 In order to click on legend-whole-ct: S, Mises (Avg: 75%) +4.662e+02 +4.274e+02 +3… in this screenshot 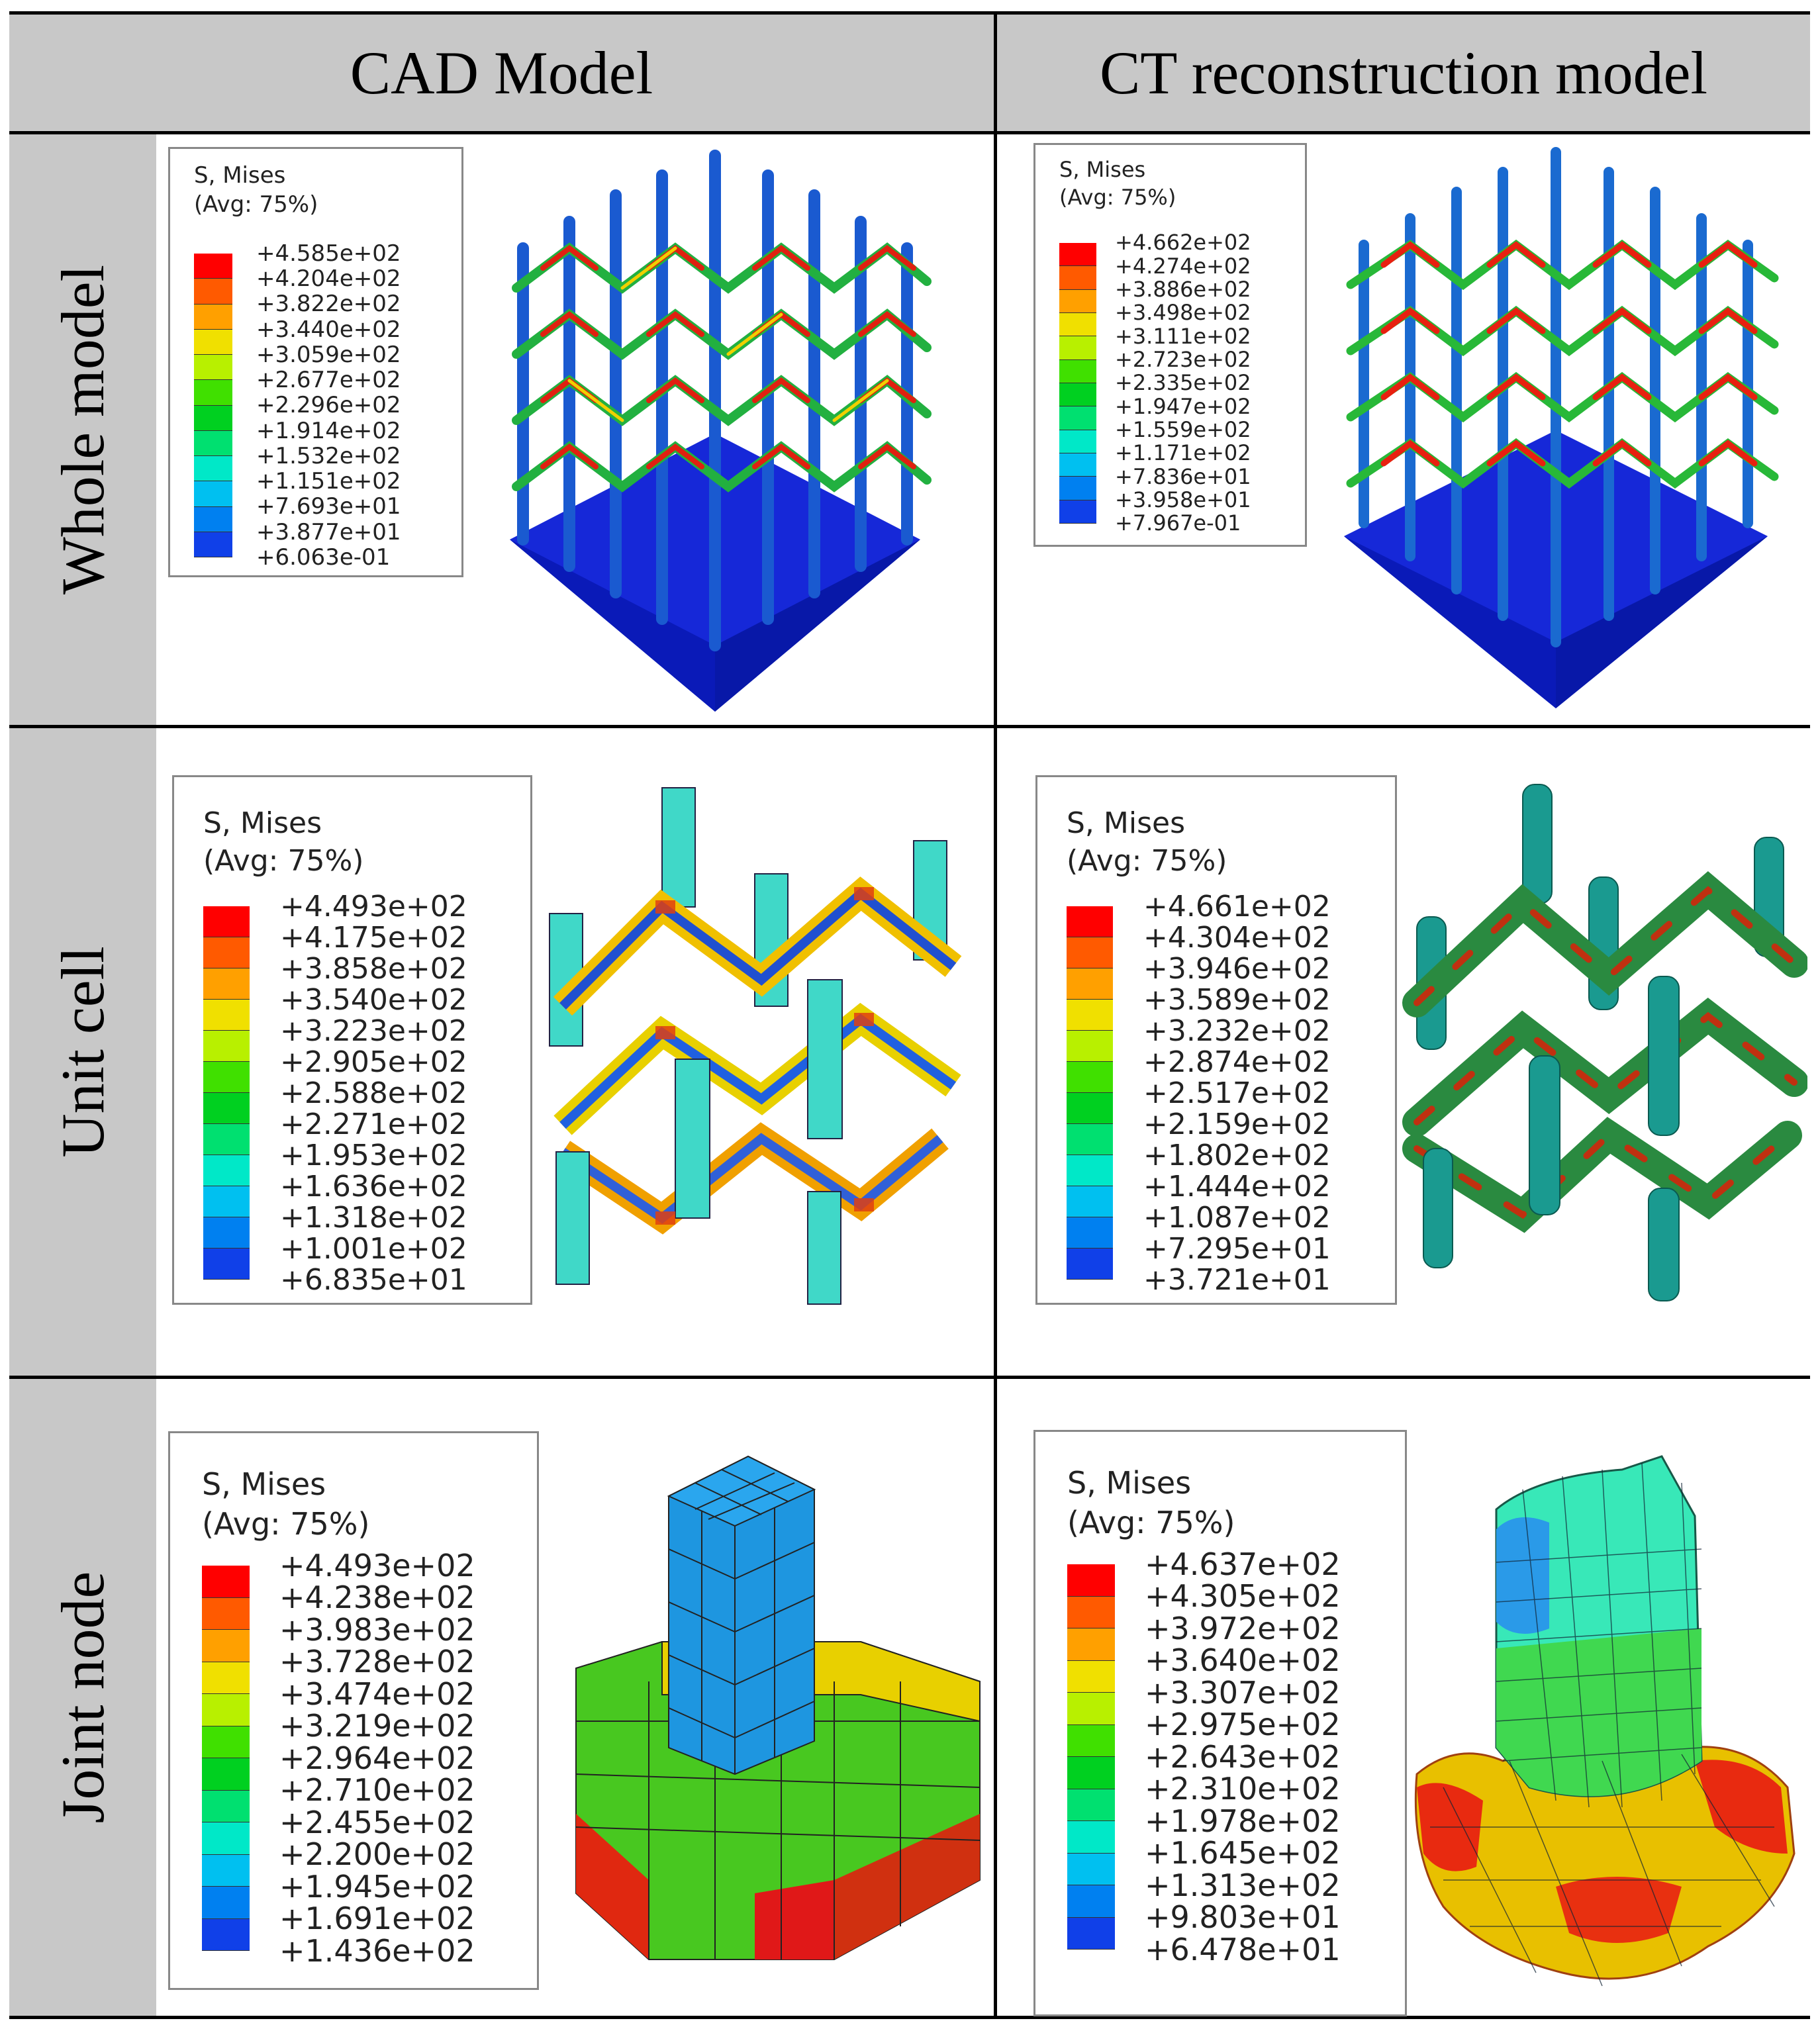, I will do `click(1170, 345)`.